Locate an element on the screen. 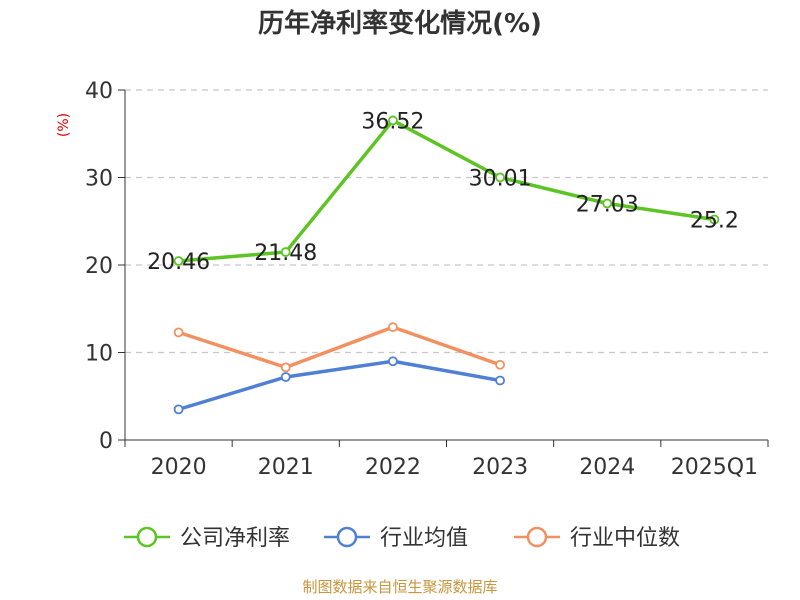 The image size is (800, 600). data-label: 27.03 is located at coordinates (607, 204).